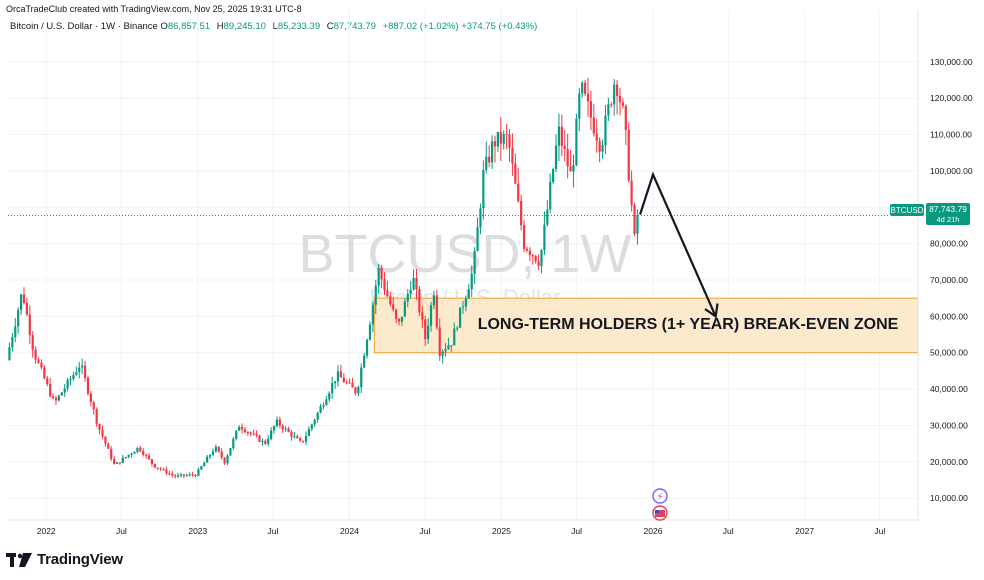 This screenshot has width=984, height=580. I want to click on break-even-zone, so click(646, 325).